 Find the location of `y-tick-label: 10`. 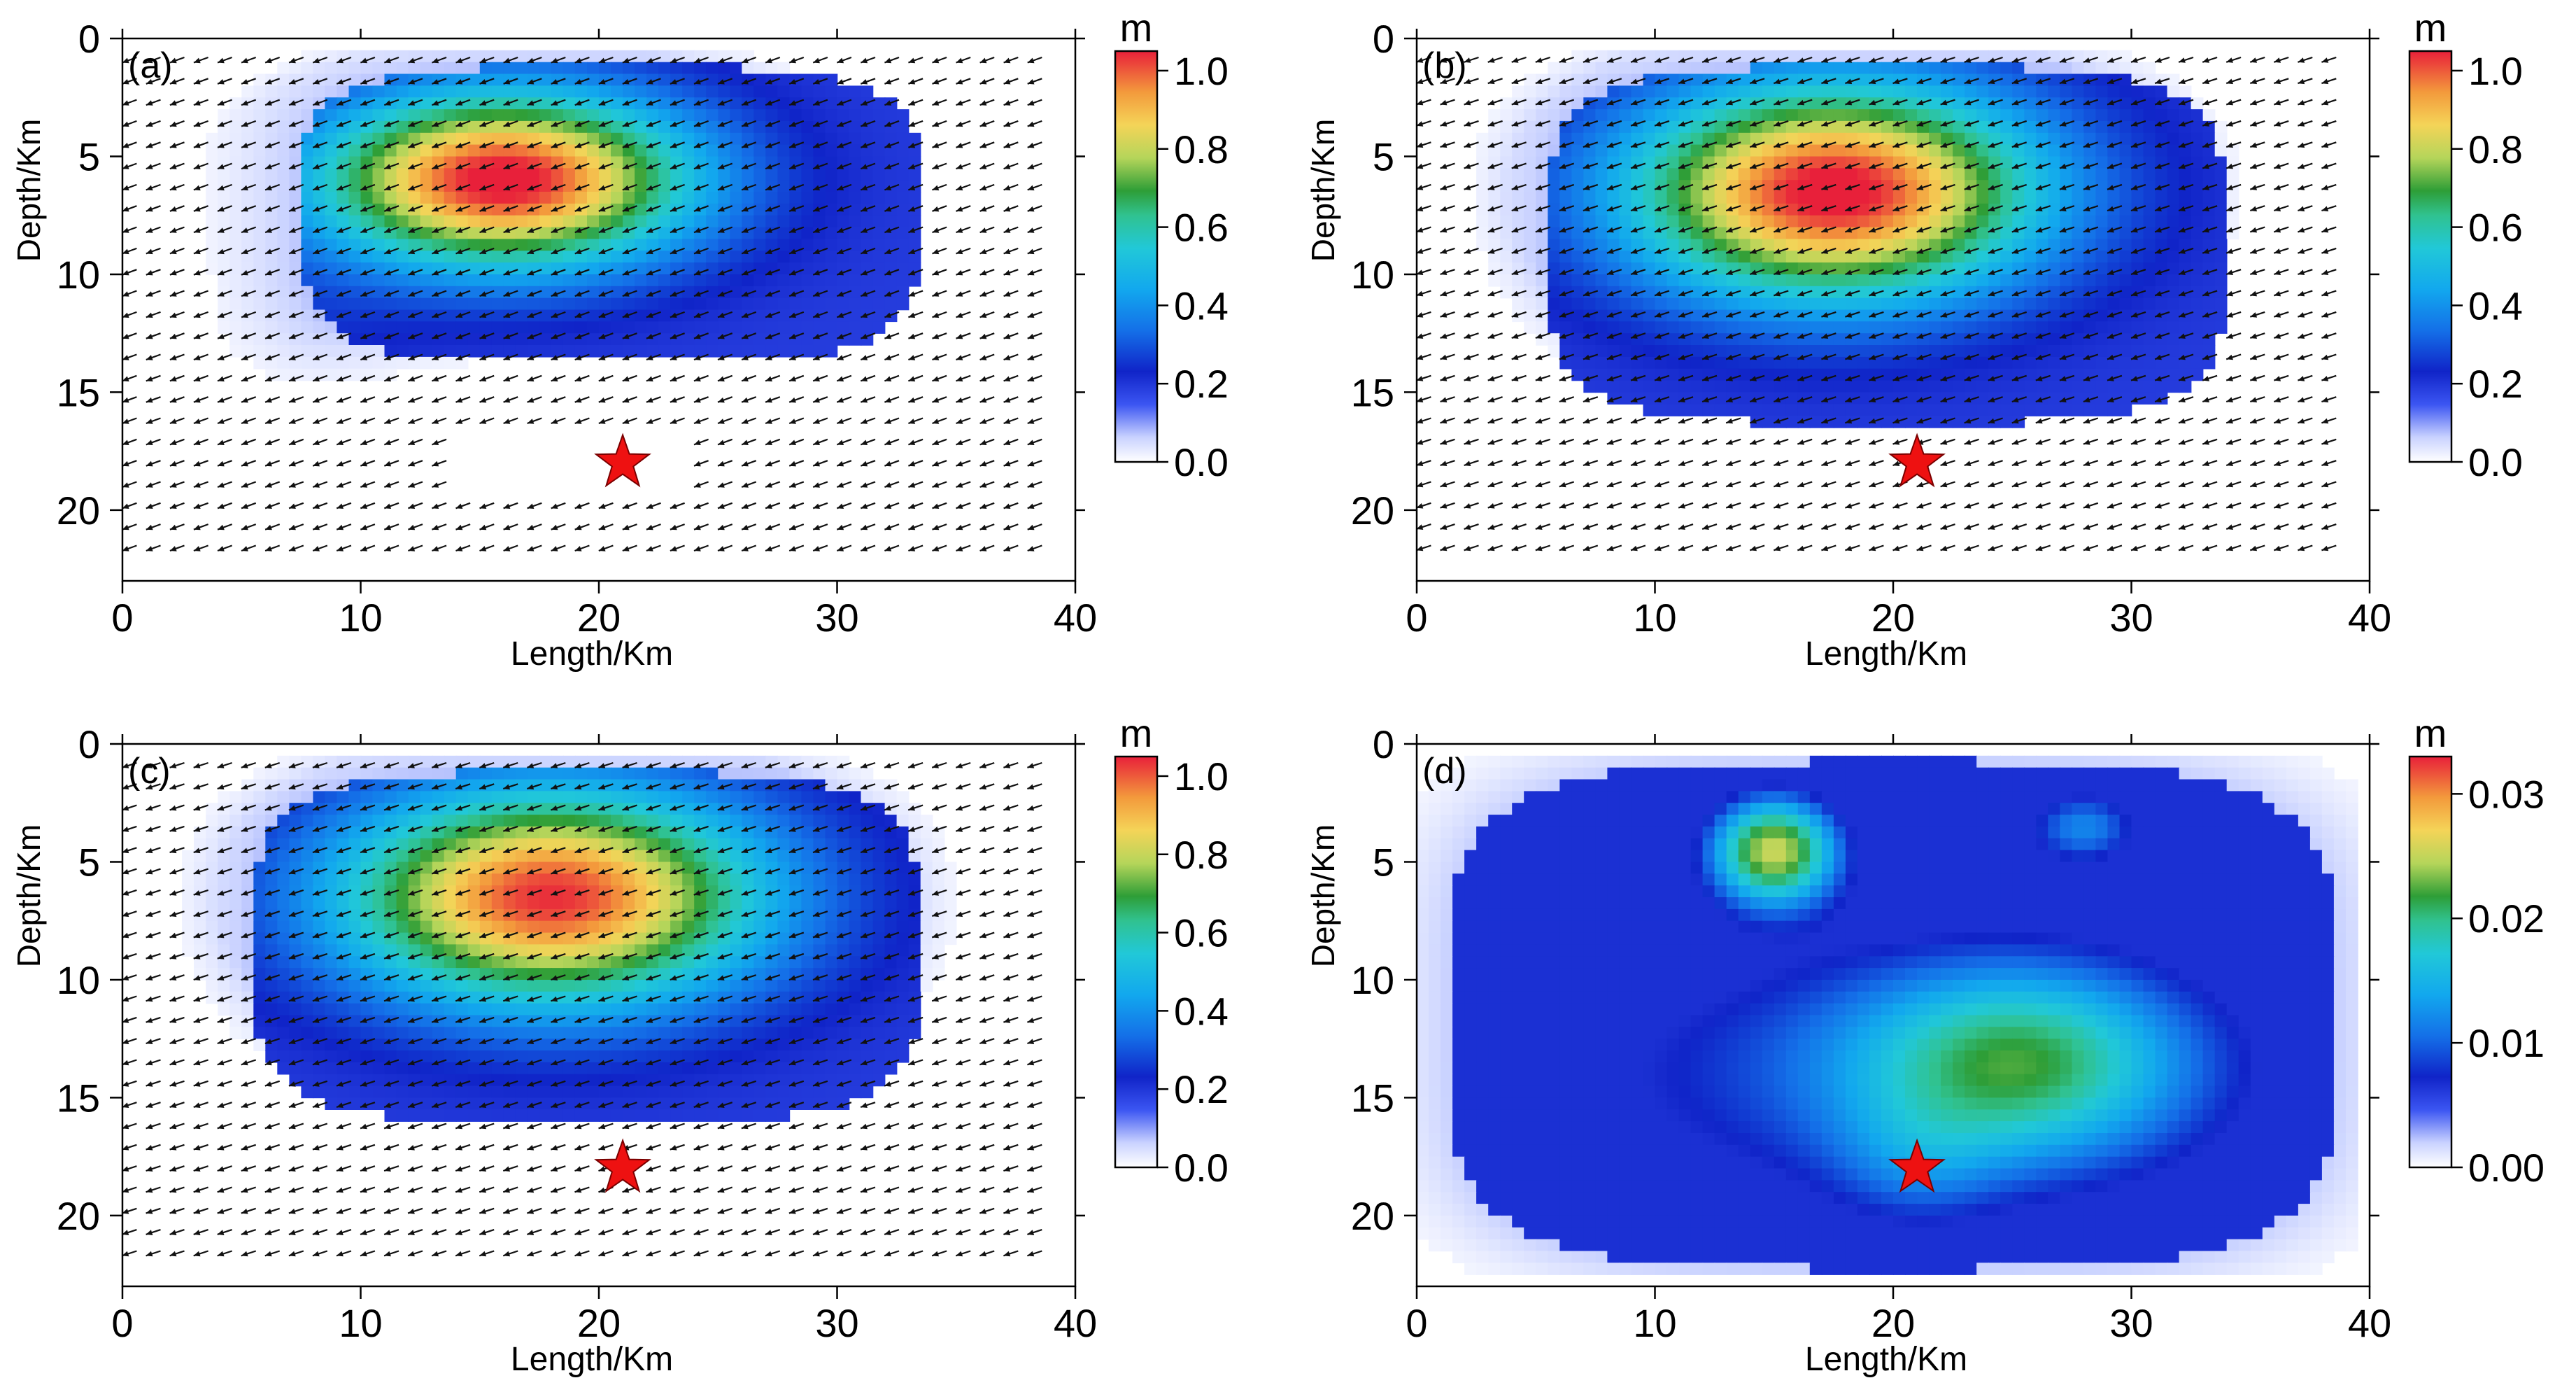

y-tick-label: 10 is located at coordinates (78, 275).